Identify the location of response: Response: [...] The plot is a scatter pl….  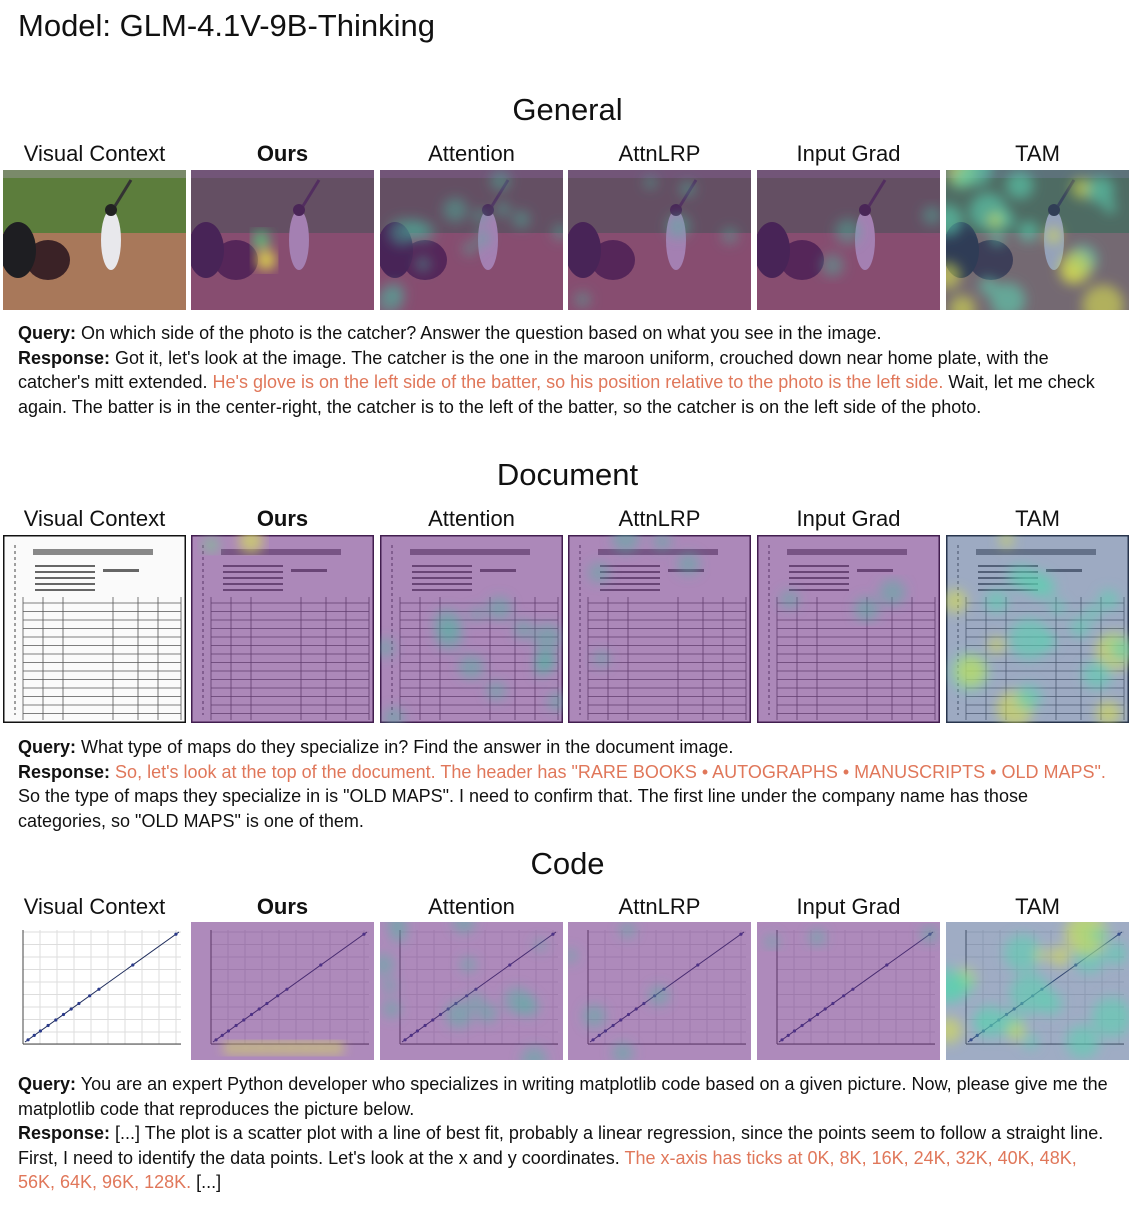
(568, 1158).